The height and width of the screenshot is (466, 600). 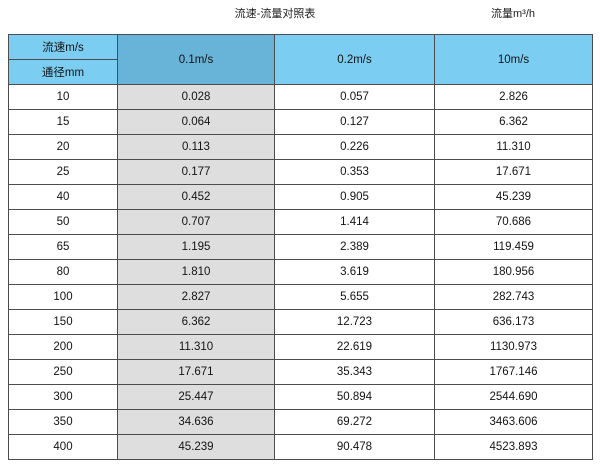 What do you see at coordinates (196, 59) in the screenshot?
I see `header-velocity-0-1: 0.1m/s` at bounding box center [196, 59].